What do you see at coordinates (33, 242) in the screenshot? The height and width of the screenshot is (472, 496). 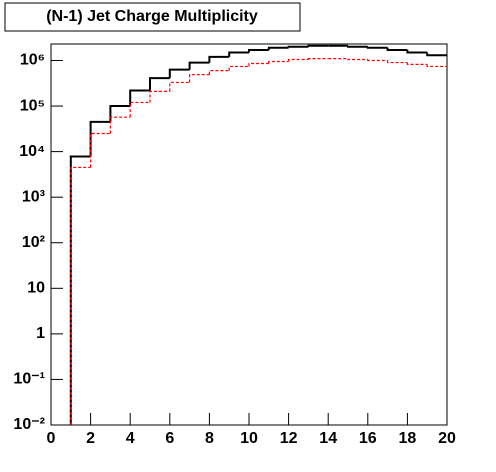 I see `y-tick-label: 10²` at bounding box center [33, 242].